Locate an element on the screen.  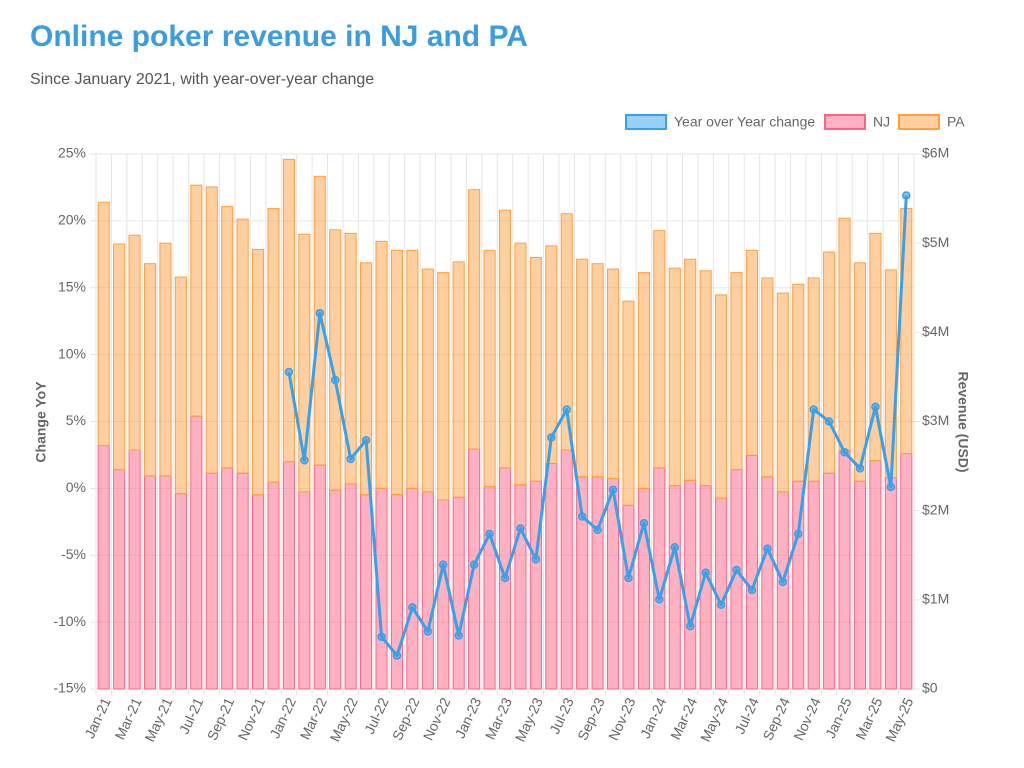
x-tick-label: May-23 is located at coordinates (529, 719).